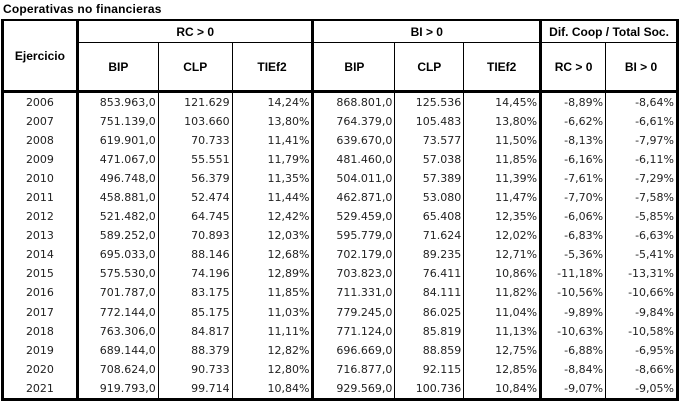 The image size is (679, 402). What do you see at coordinates (353, 331) in the screenshot?
I see `cell-bi-bip: 771.124,0` at bounding box center [353, 331].